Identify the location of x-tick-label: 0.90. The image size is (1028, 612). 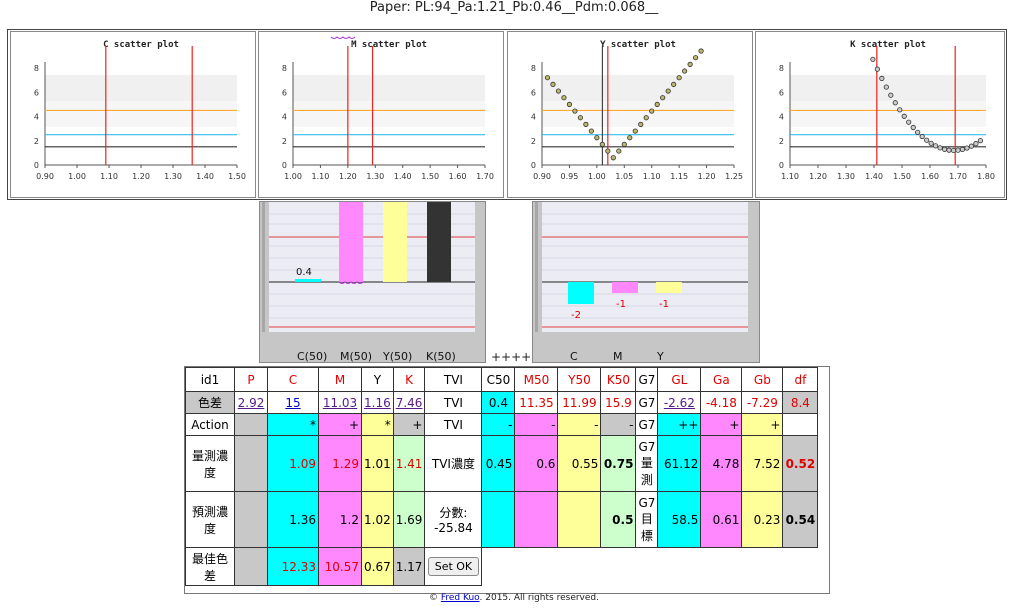
(45, 176).